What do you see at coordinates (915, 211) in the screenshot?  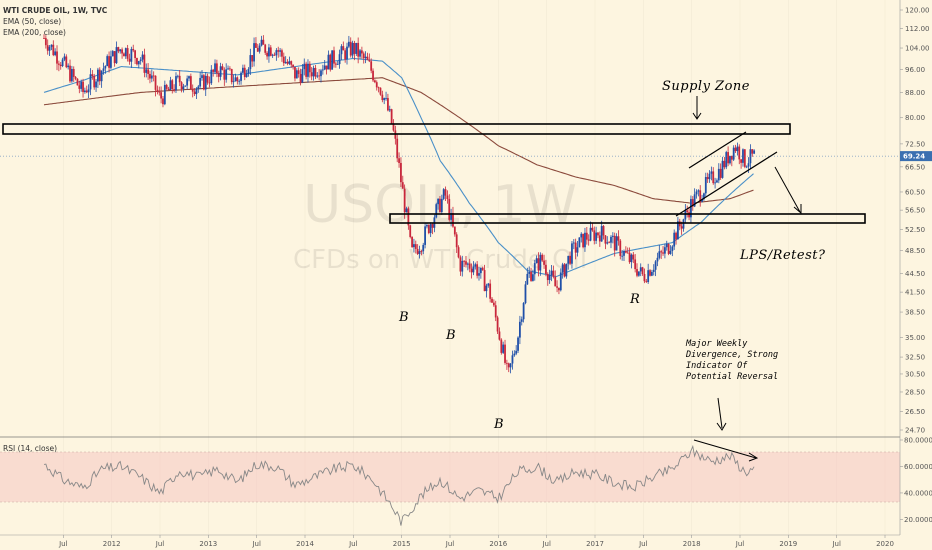 I see `price-tick-label: 56.50` at bounding box center [915, 211].